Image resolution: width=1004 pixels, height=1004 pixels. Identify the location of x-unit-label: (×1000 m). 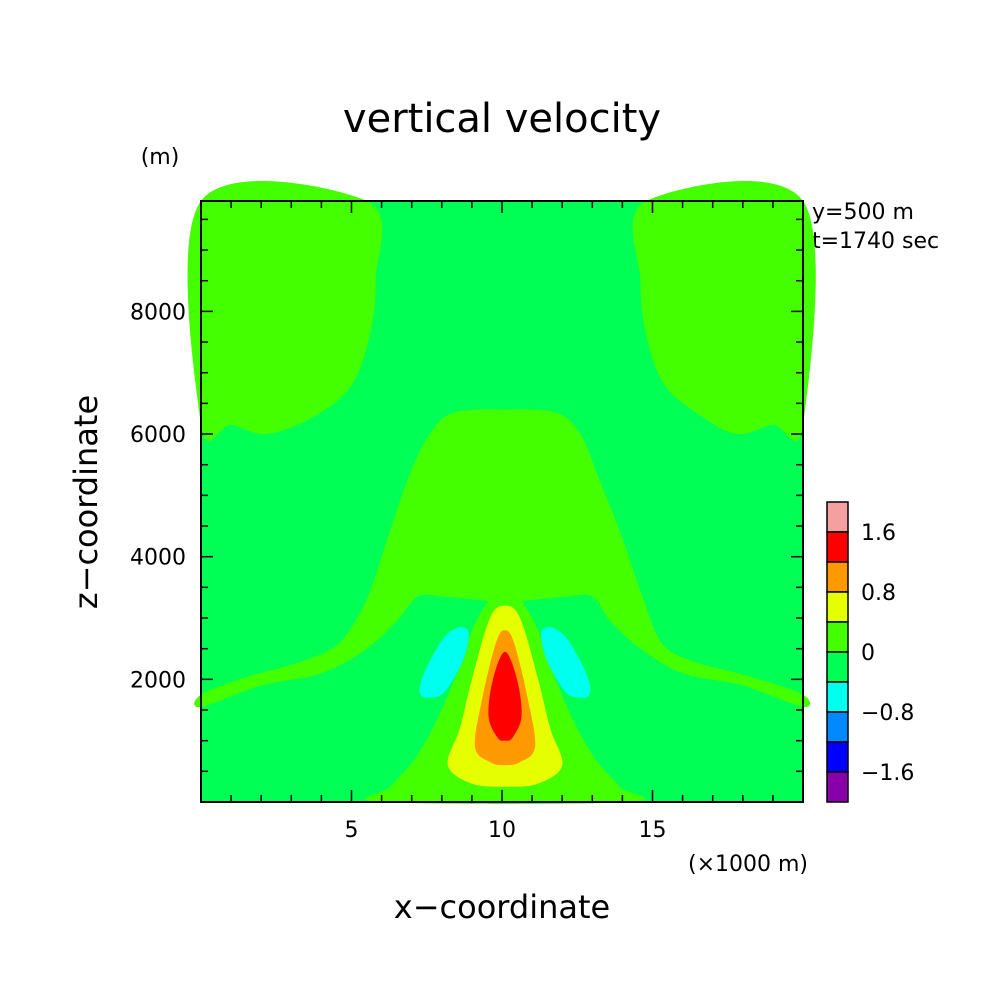
(748, 864).